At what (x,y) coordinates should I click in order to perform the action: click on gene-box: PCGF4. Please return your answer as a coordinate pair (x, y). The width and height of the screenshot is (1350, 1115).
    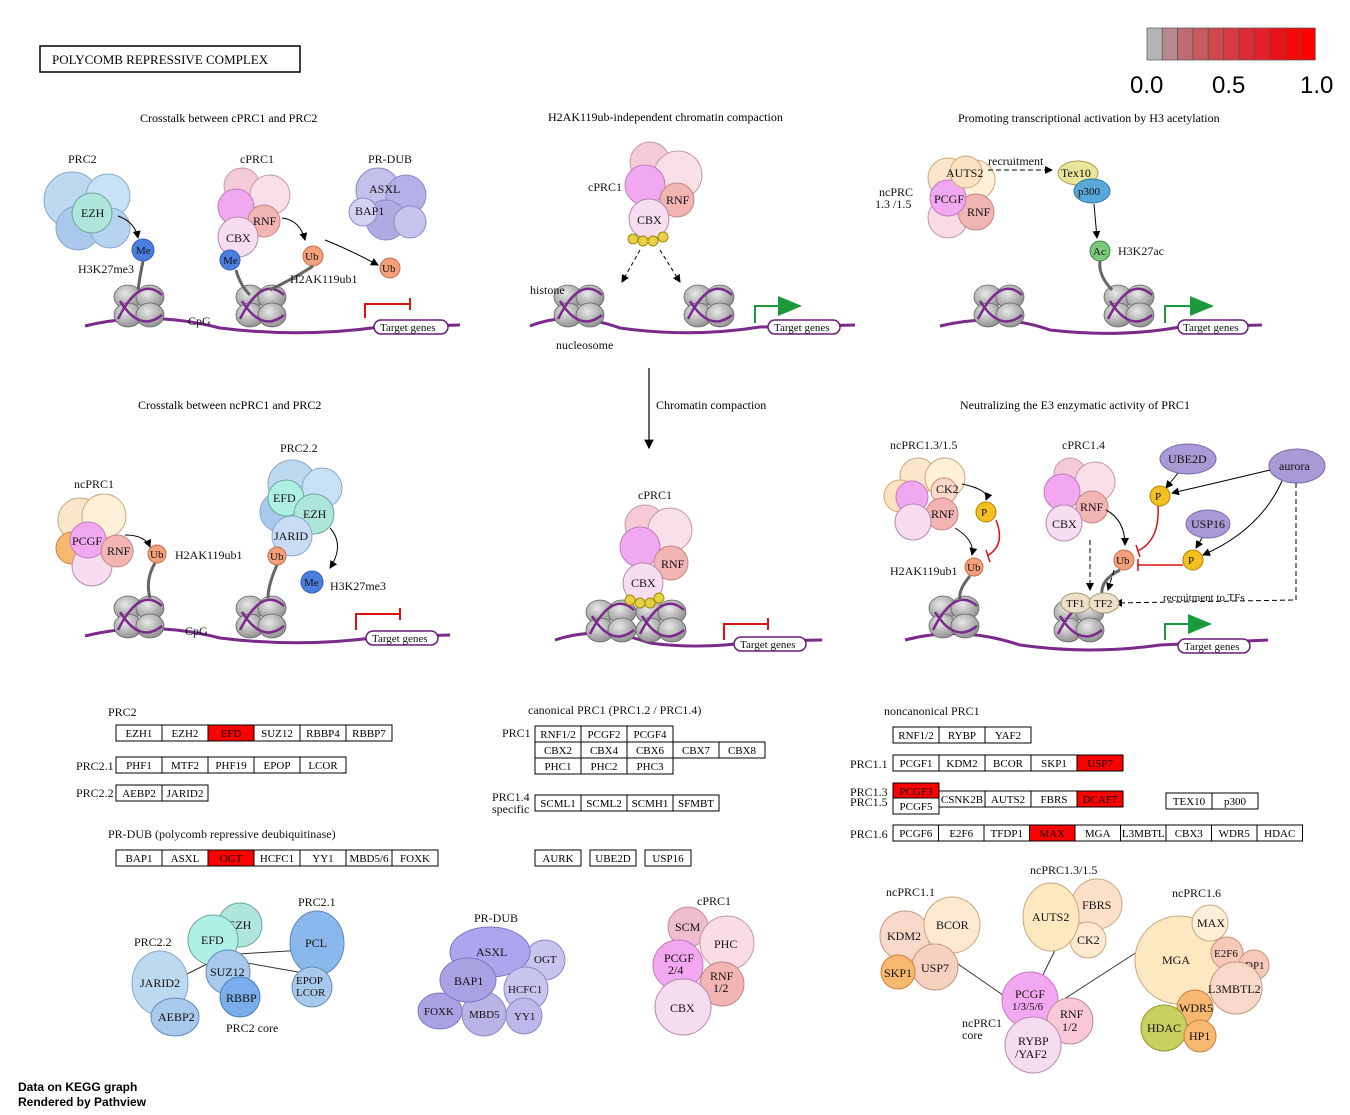
    Looking at the image, I should click on (650, 734).